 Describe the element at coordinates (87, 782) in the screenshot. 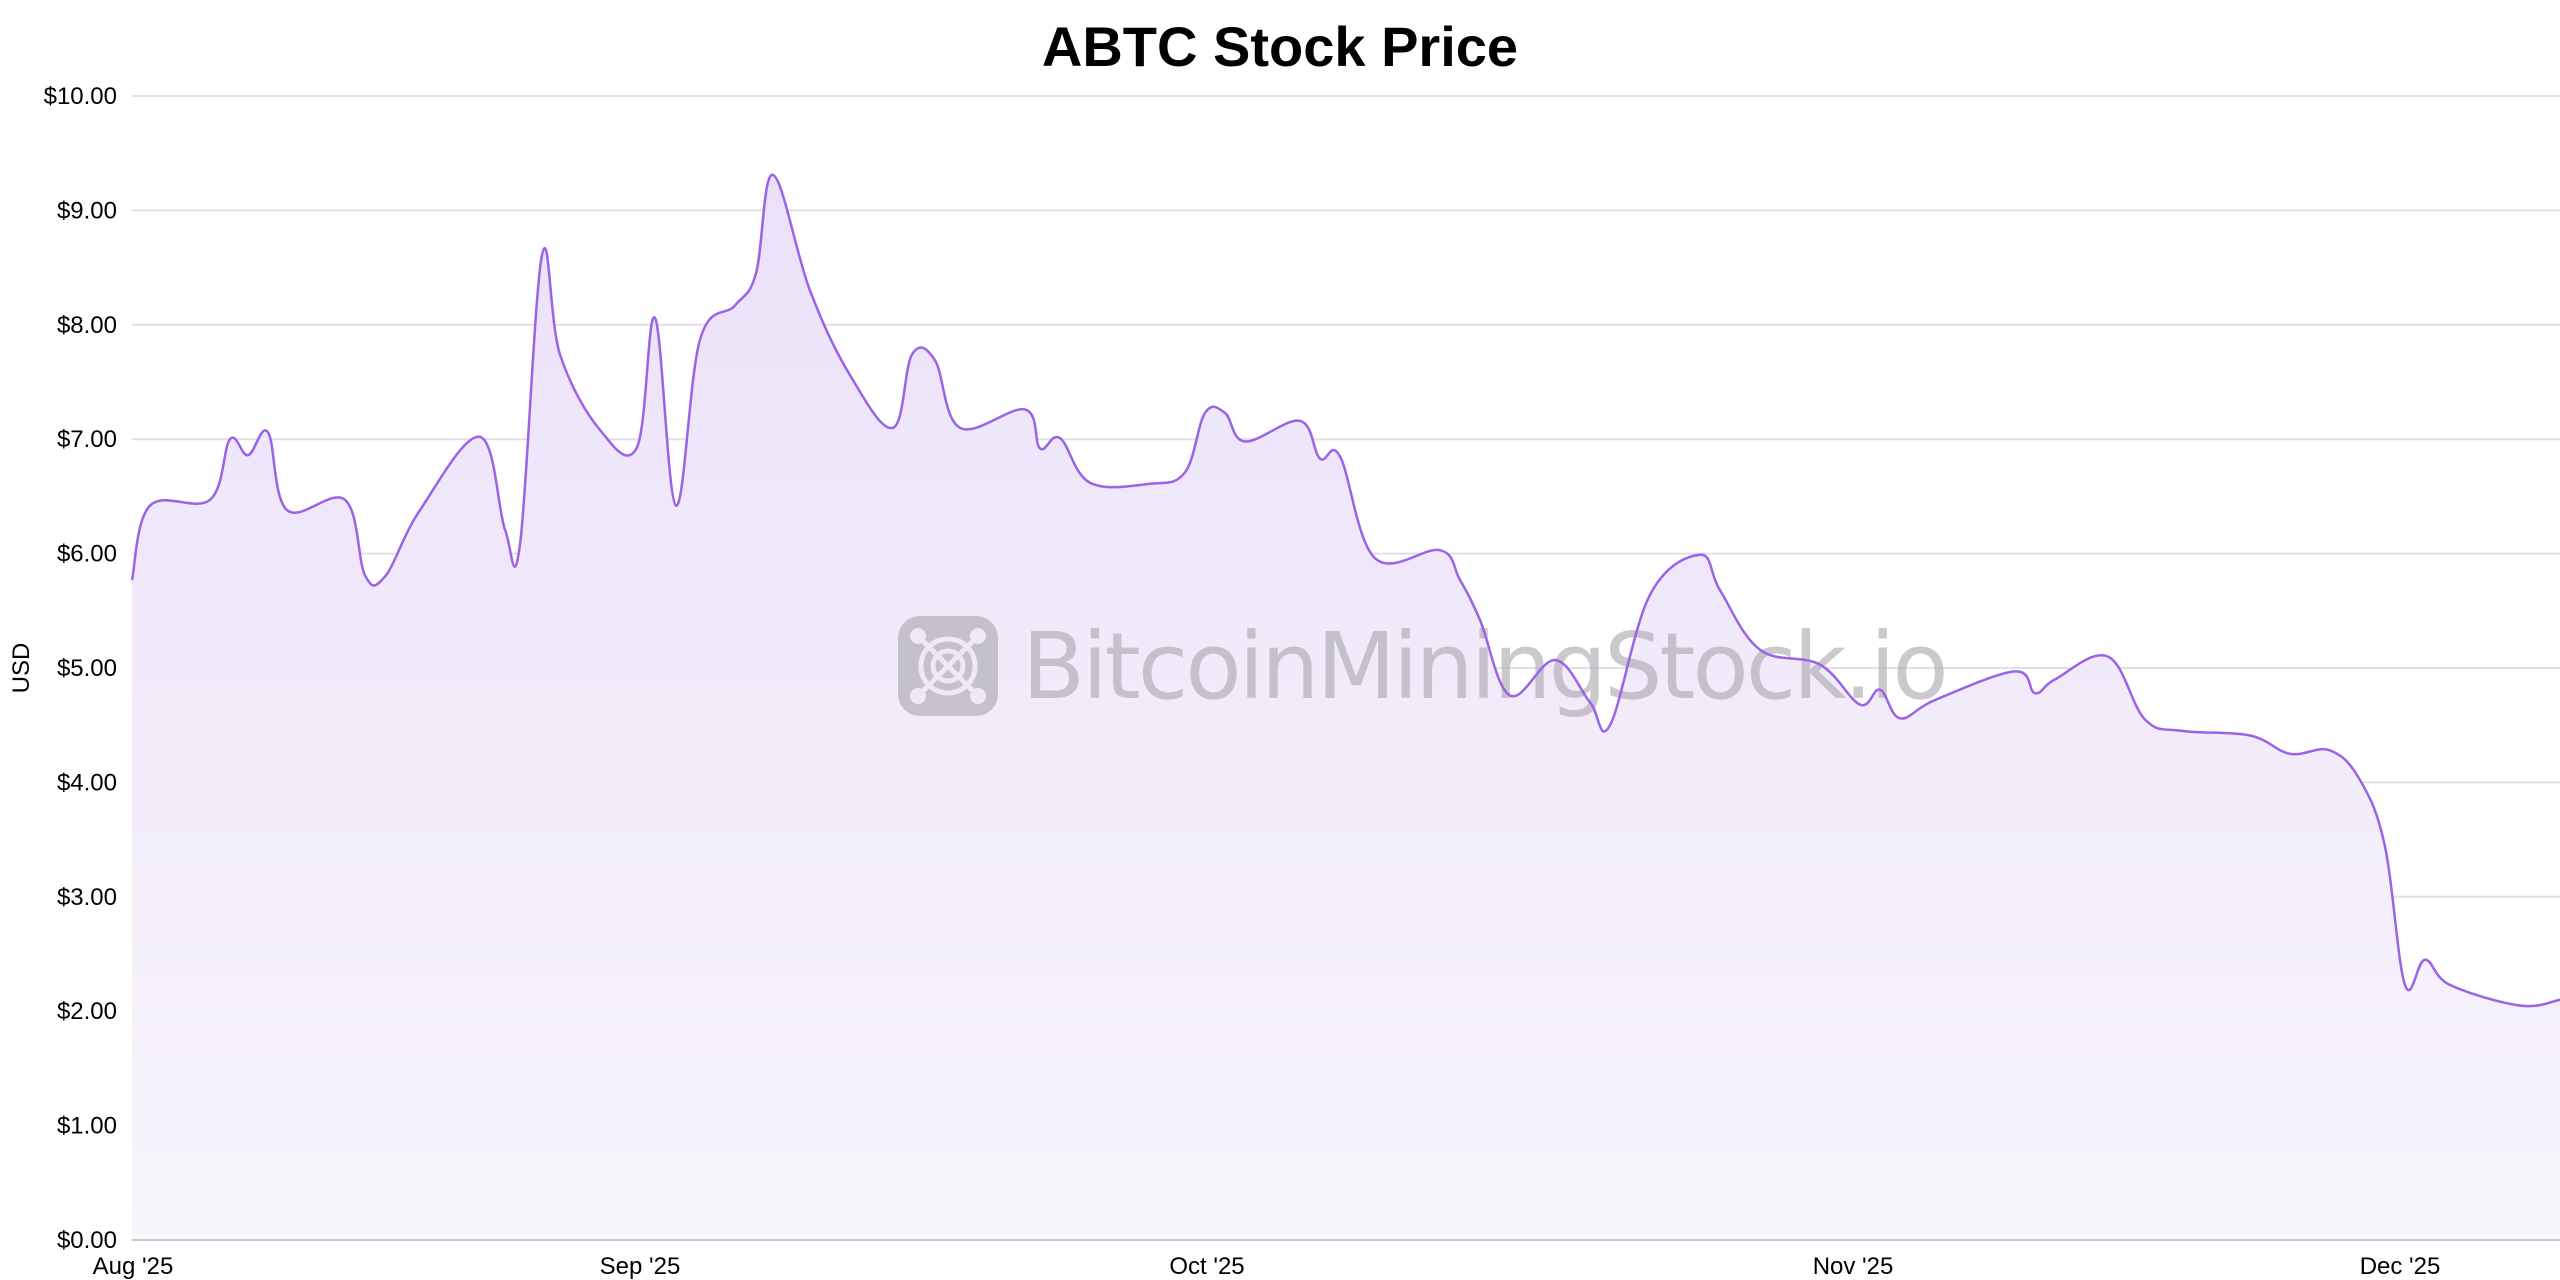

I see `y-tick-label: $4.00` at that location.